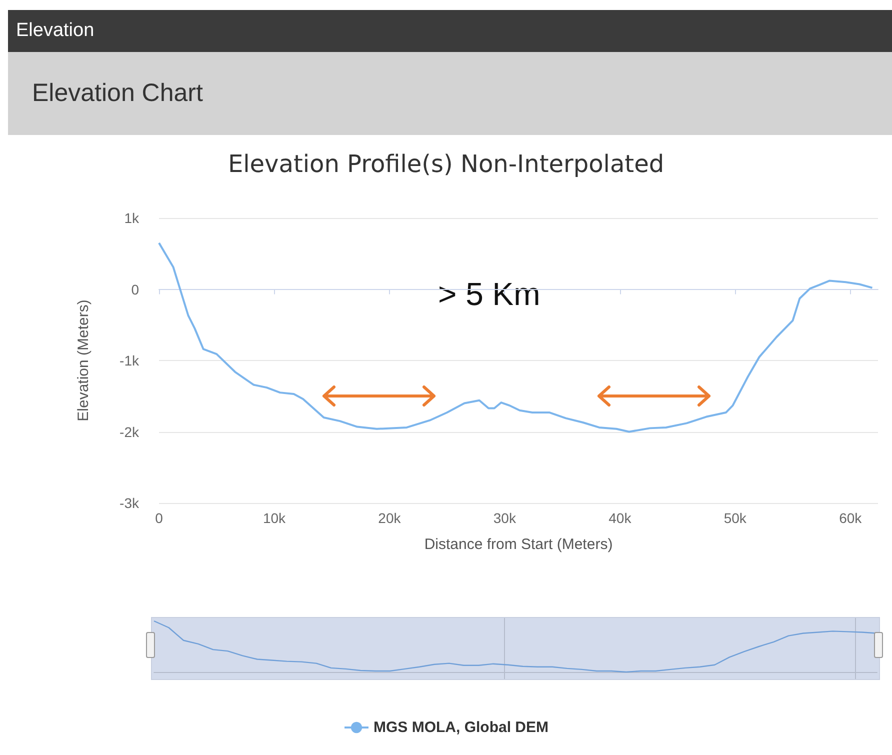  Describe the element at coordinates (130, 360) in the screenshot. I see `y-tick-label: -1k` at that location.